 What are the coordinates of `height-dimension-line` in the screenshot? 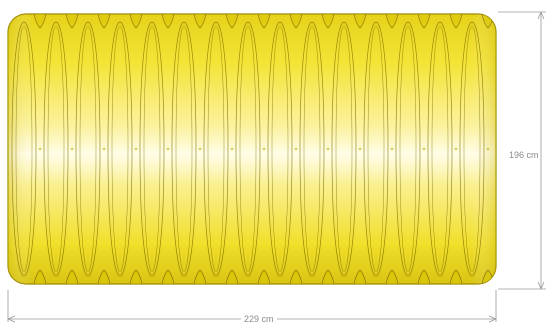 It's located at (522, 150).